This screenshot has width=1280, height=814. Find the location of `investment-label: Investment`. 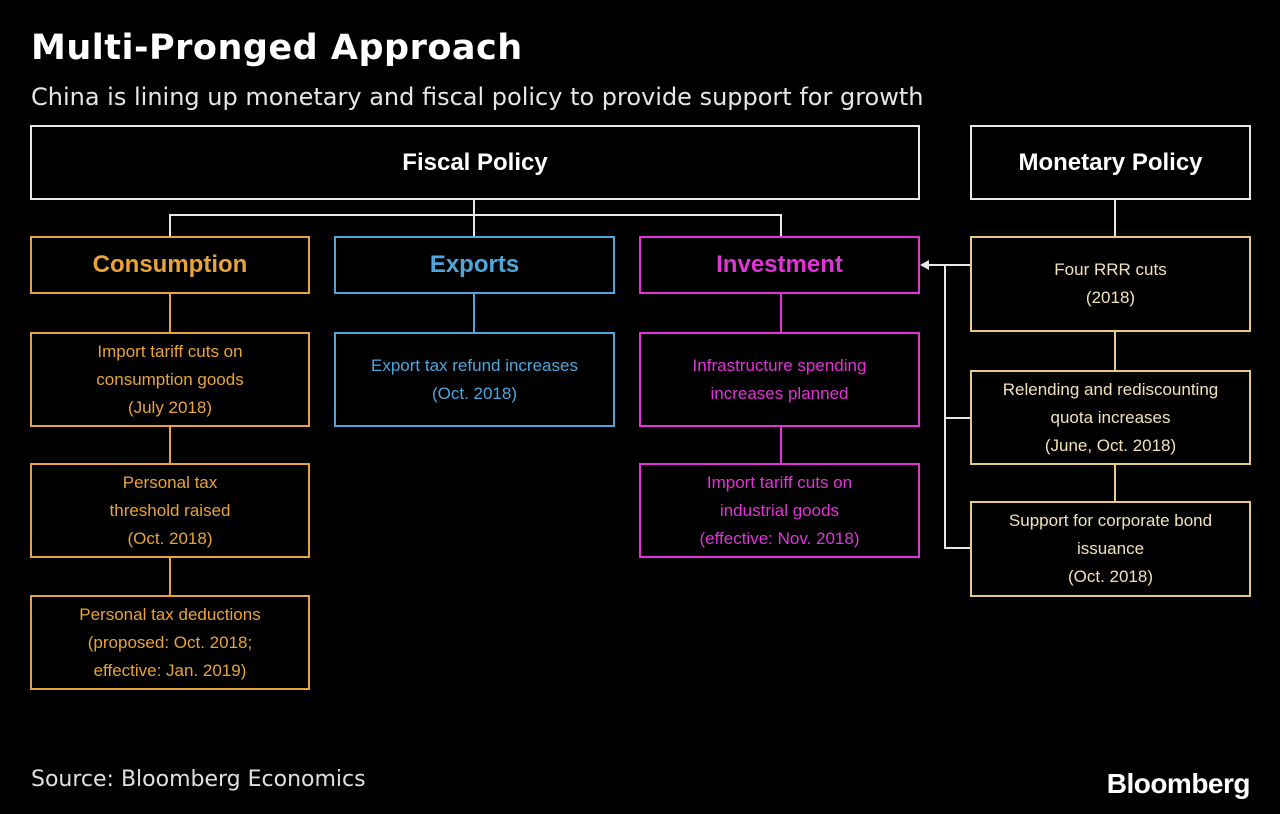

investment-label: Investment is located at coordinates (779, 264).